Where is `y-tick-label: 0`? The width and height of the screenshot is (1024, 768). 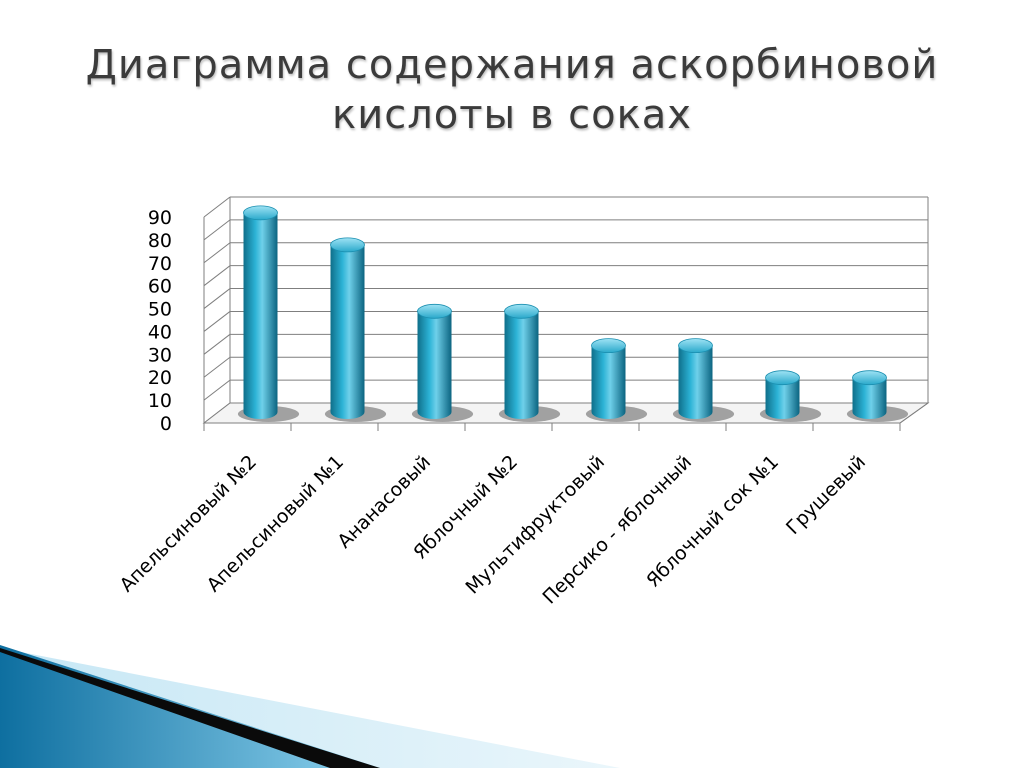 y-tick-label: 0 is located at coordinates (166, 424).